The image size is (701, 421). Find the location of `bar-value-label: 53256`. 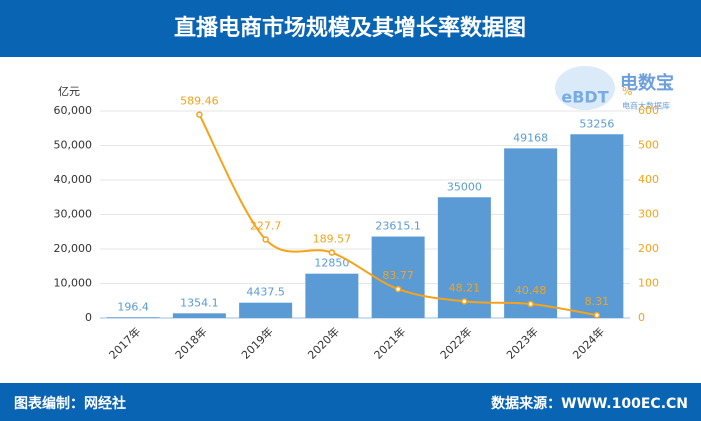

bar-value-label: 53256 is located at coordinates (596, 123).